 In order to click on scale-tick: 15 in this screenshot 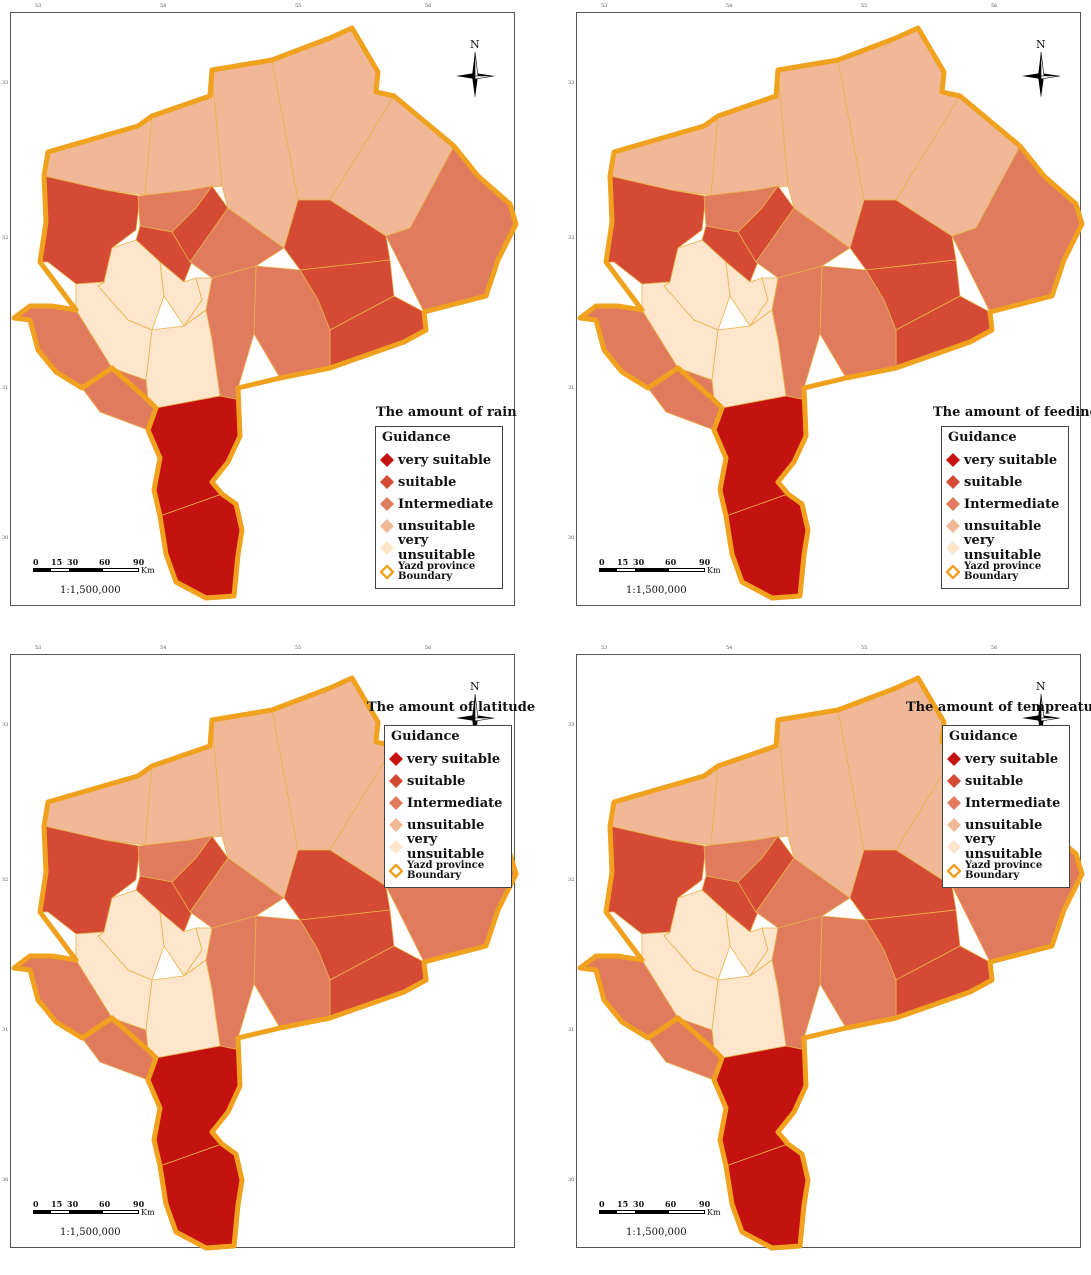, I will do `click(623, 1204)`.